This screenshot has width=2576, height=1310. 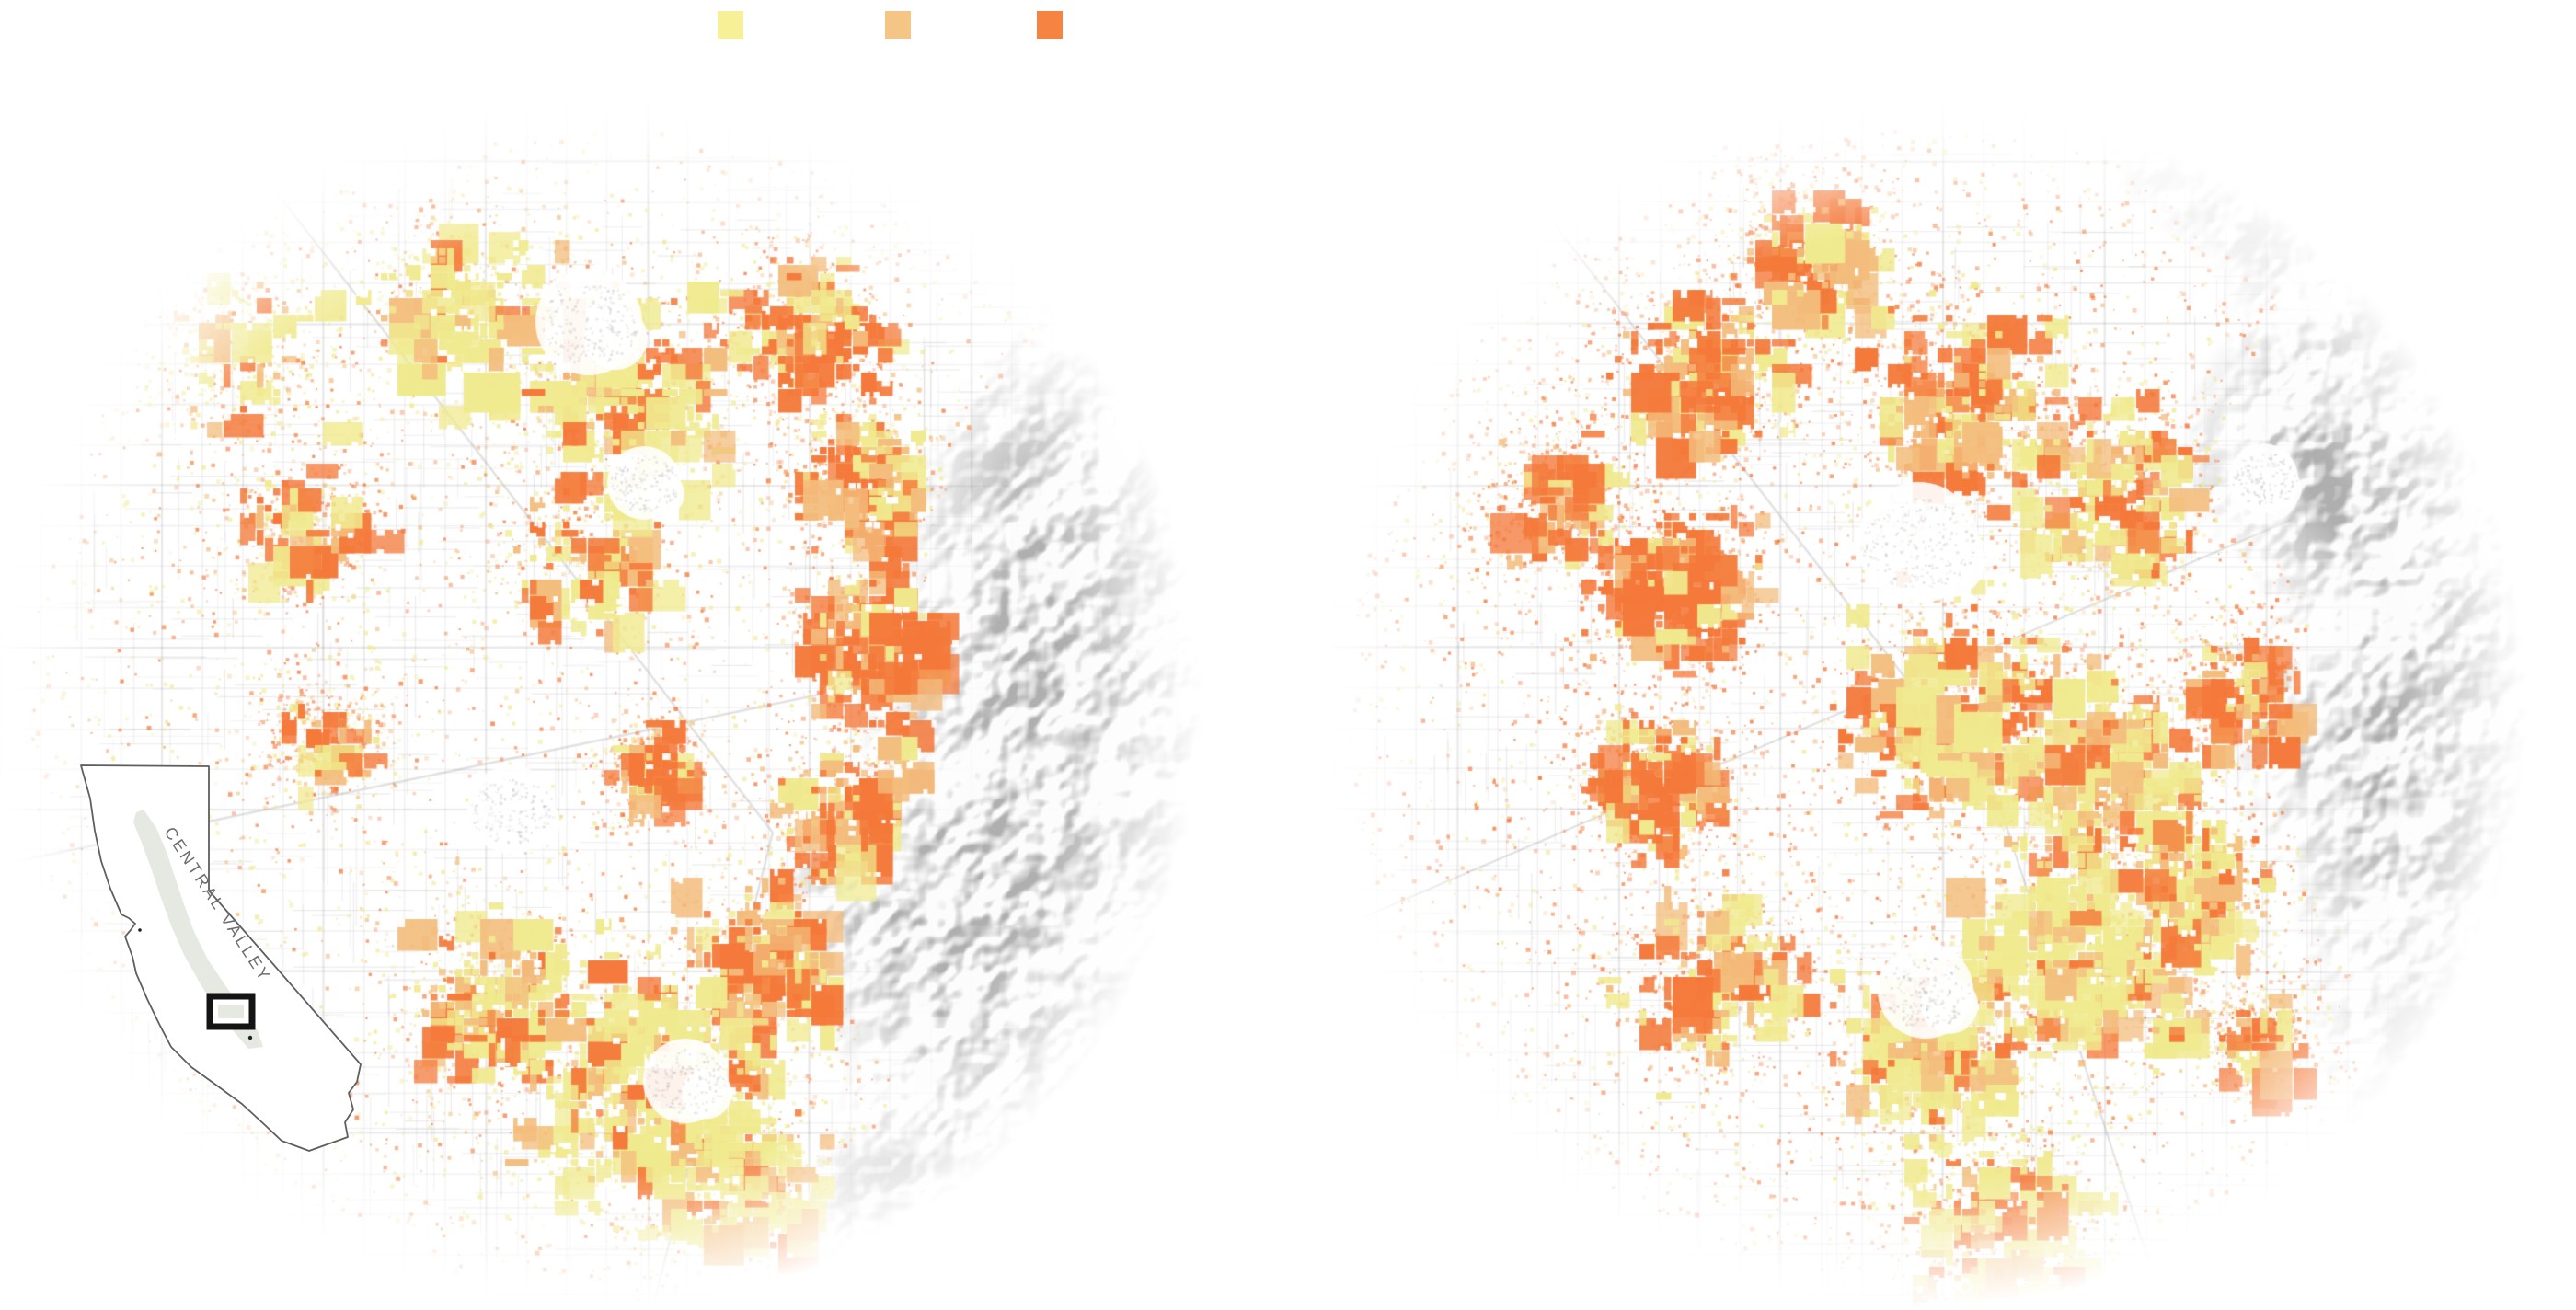 I want to click on map-extent-box, so click(x=231, y=1011).